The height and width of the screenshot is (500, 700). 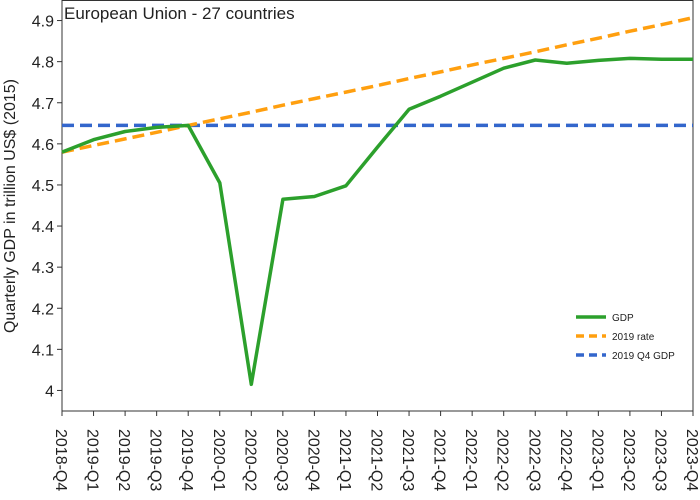 I want to click on x-tick-label: 2020-Q3, so click(x=281, y=460).